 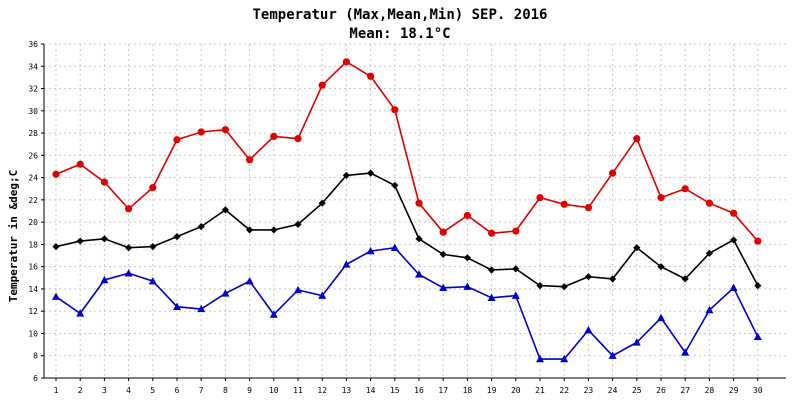 I want to click on x-tick-label: 10, so click(x=274, y=390).